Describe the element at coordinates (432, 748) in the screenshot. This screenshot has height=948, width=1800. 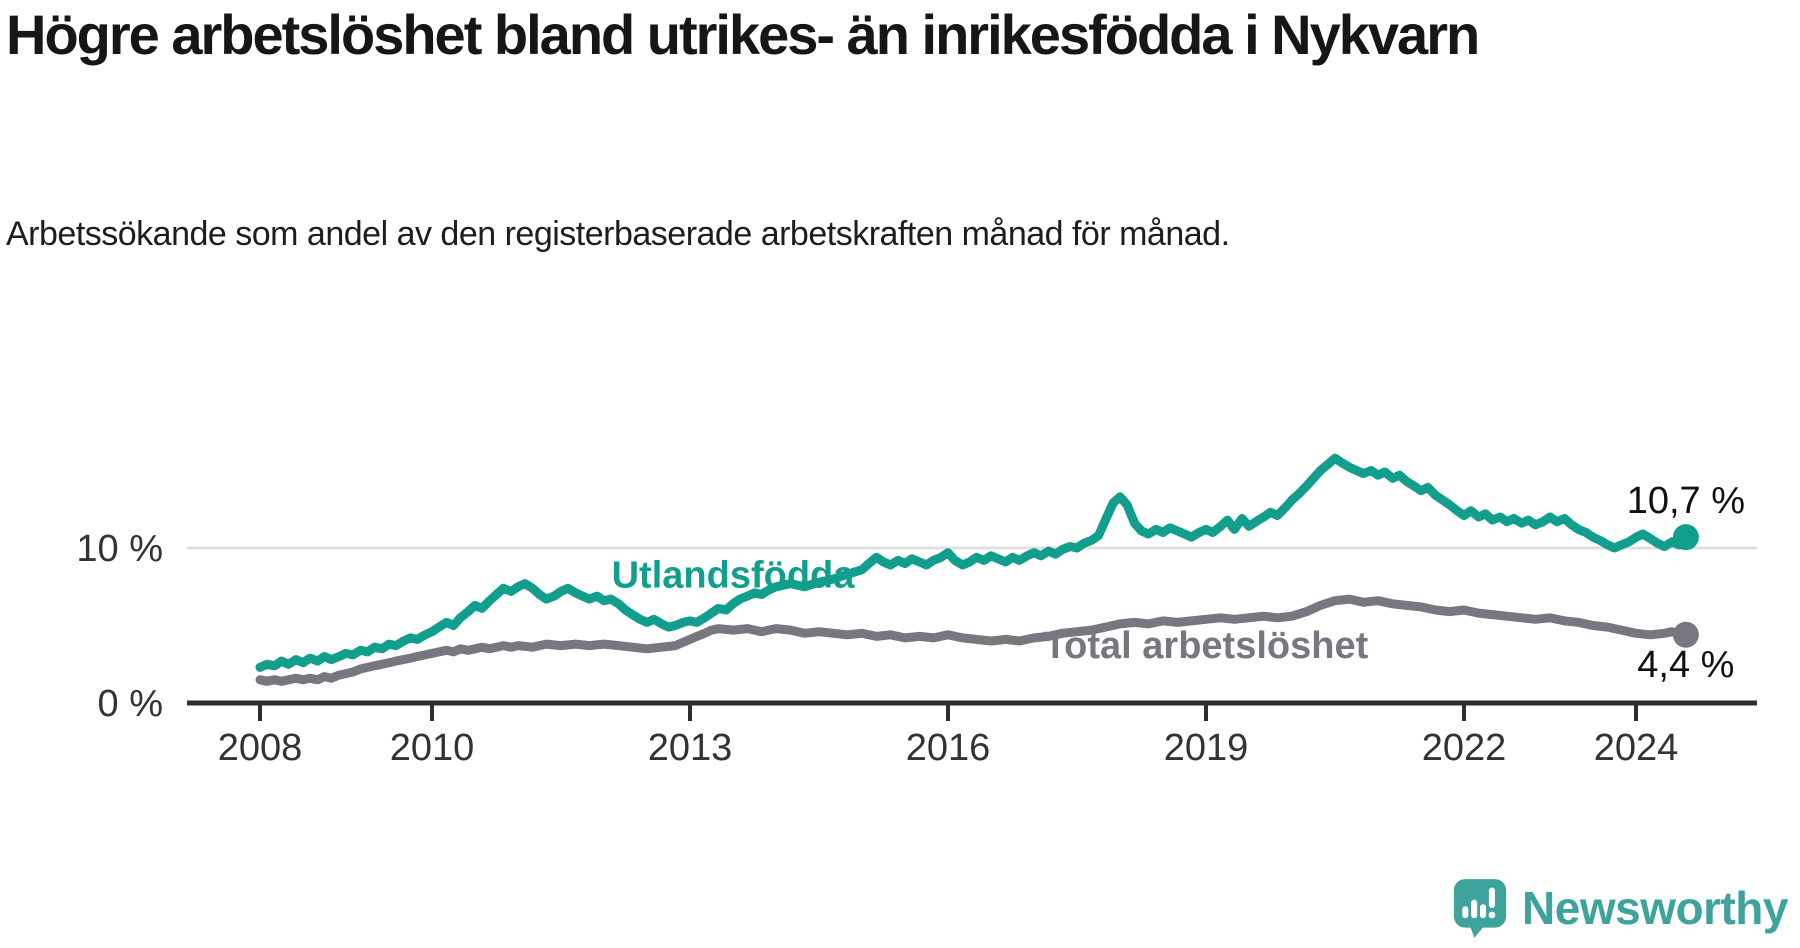
I see `x-tick-label: 2010` at that location.